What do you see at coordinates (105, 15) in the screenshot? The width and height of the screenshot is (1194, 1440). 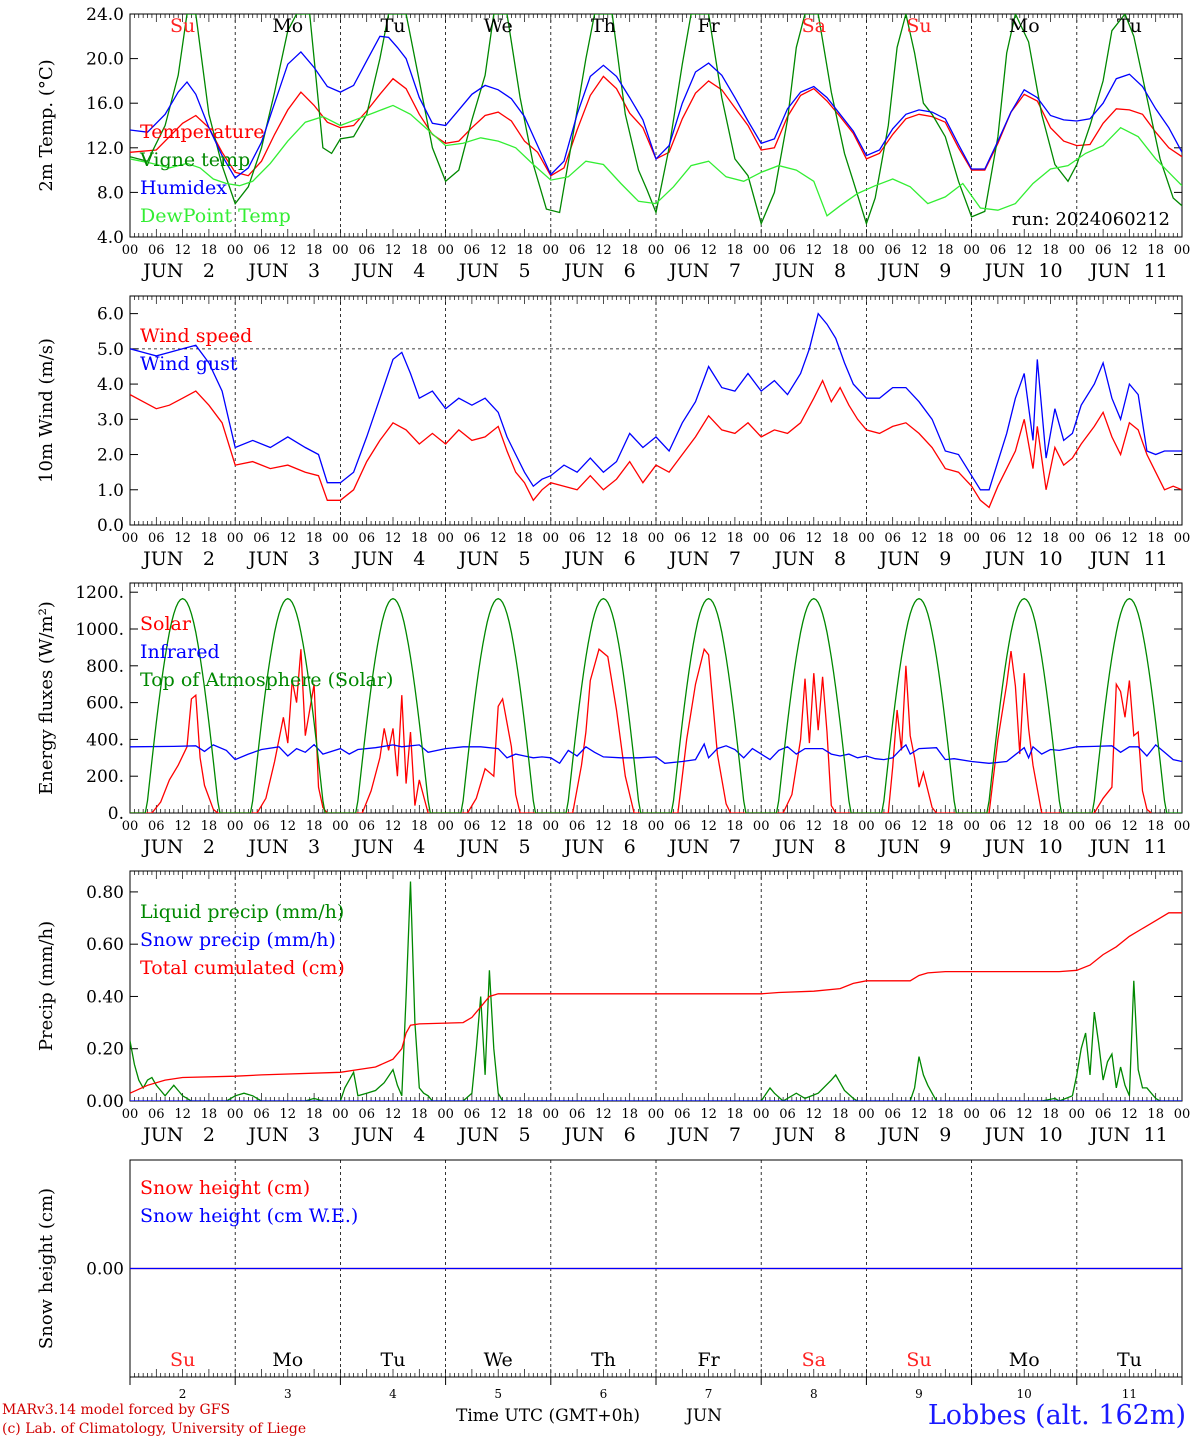 I see `y-tick-label: 24.0` at bounding box center [105, 15].